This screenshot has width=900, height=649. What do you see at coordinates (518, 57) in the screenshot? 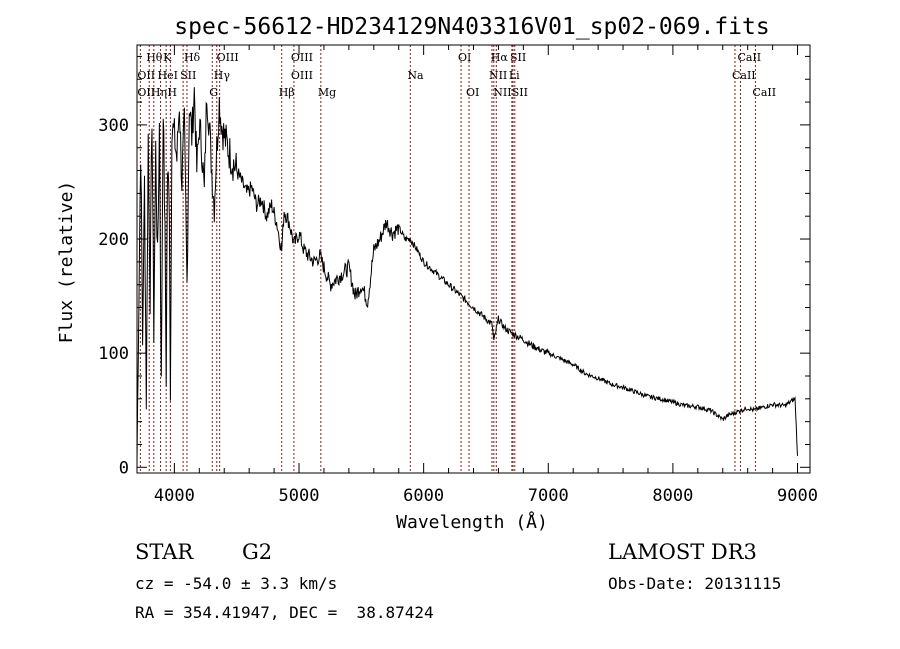
I see `line-label-7: SII` at bounding box center [518, 57].